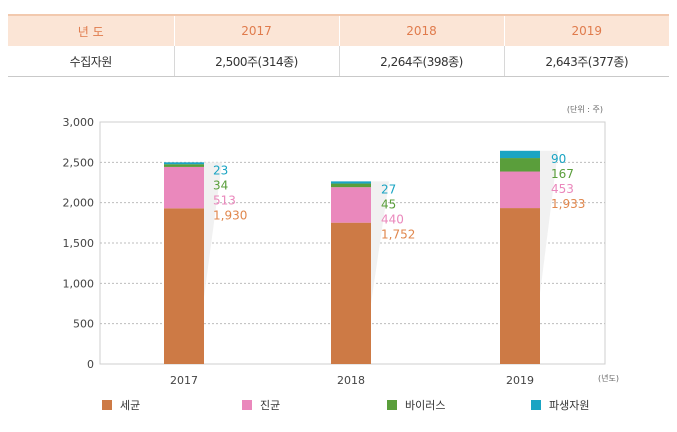 Image resolution: width=677 pixels, height=432 pixels. Describe the element at coordinates (586, 30) in the screenshot. I see `header-cell-2019: 2019` at that location.